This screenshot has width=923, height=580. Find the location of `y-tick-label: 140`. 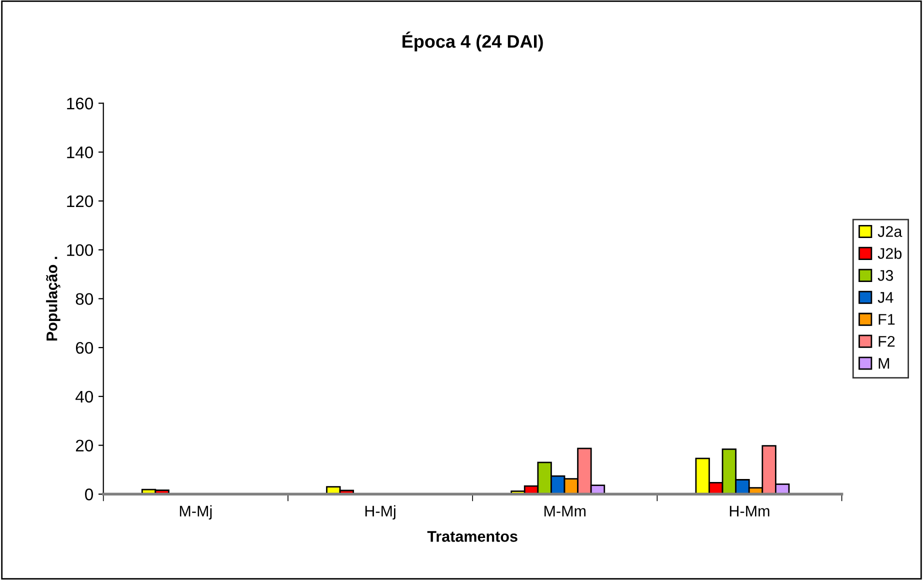

y-tick-label: 140 is located at coordinates (80, 152).